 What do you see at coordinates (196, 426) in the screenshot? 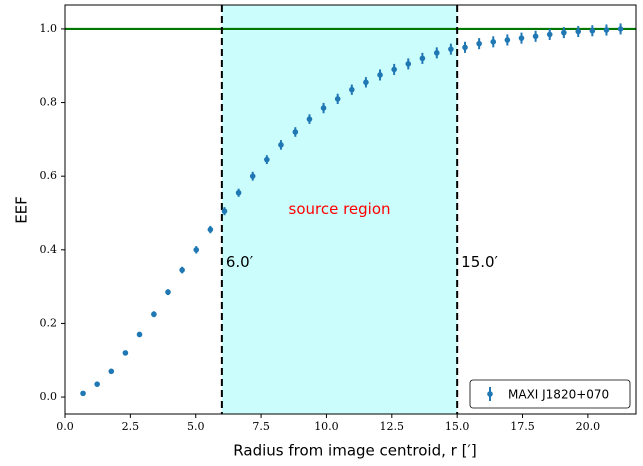
I see `x-tick-label: 5.0` at bounding box center [196, 426].